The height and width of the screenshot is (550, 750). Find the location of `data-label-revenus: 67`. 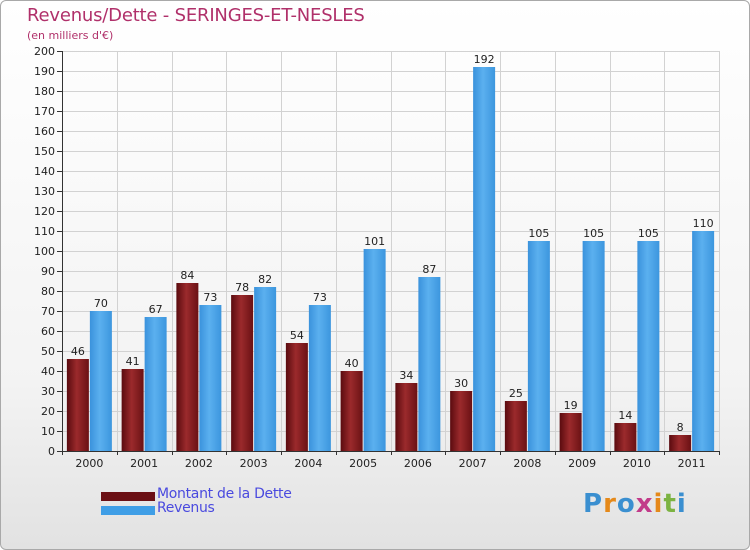

data-label-revenus: 67 is located at coordinates (156, 309).